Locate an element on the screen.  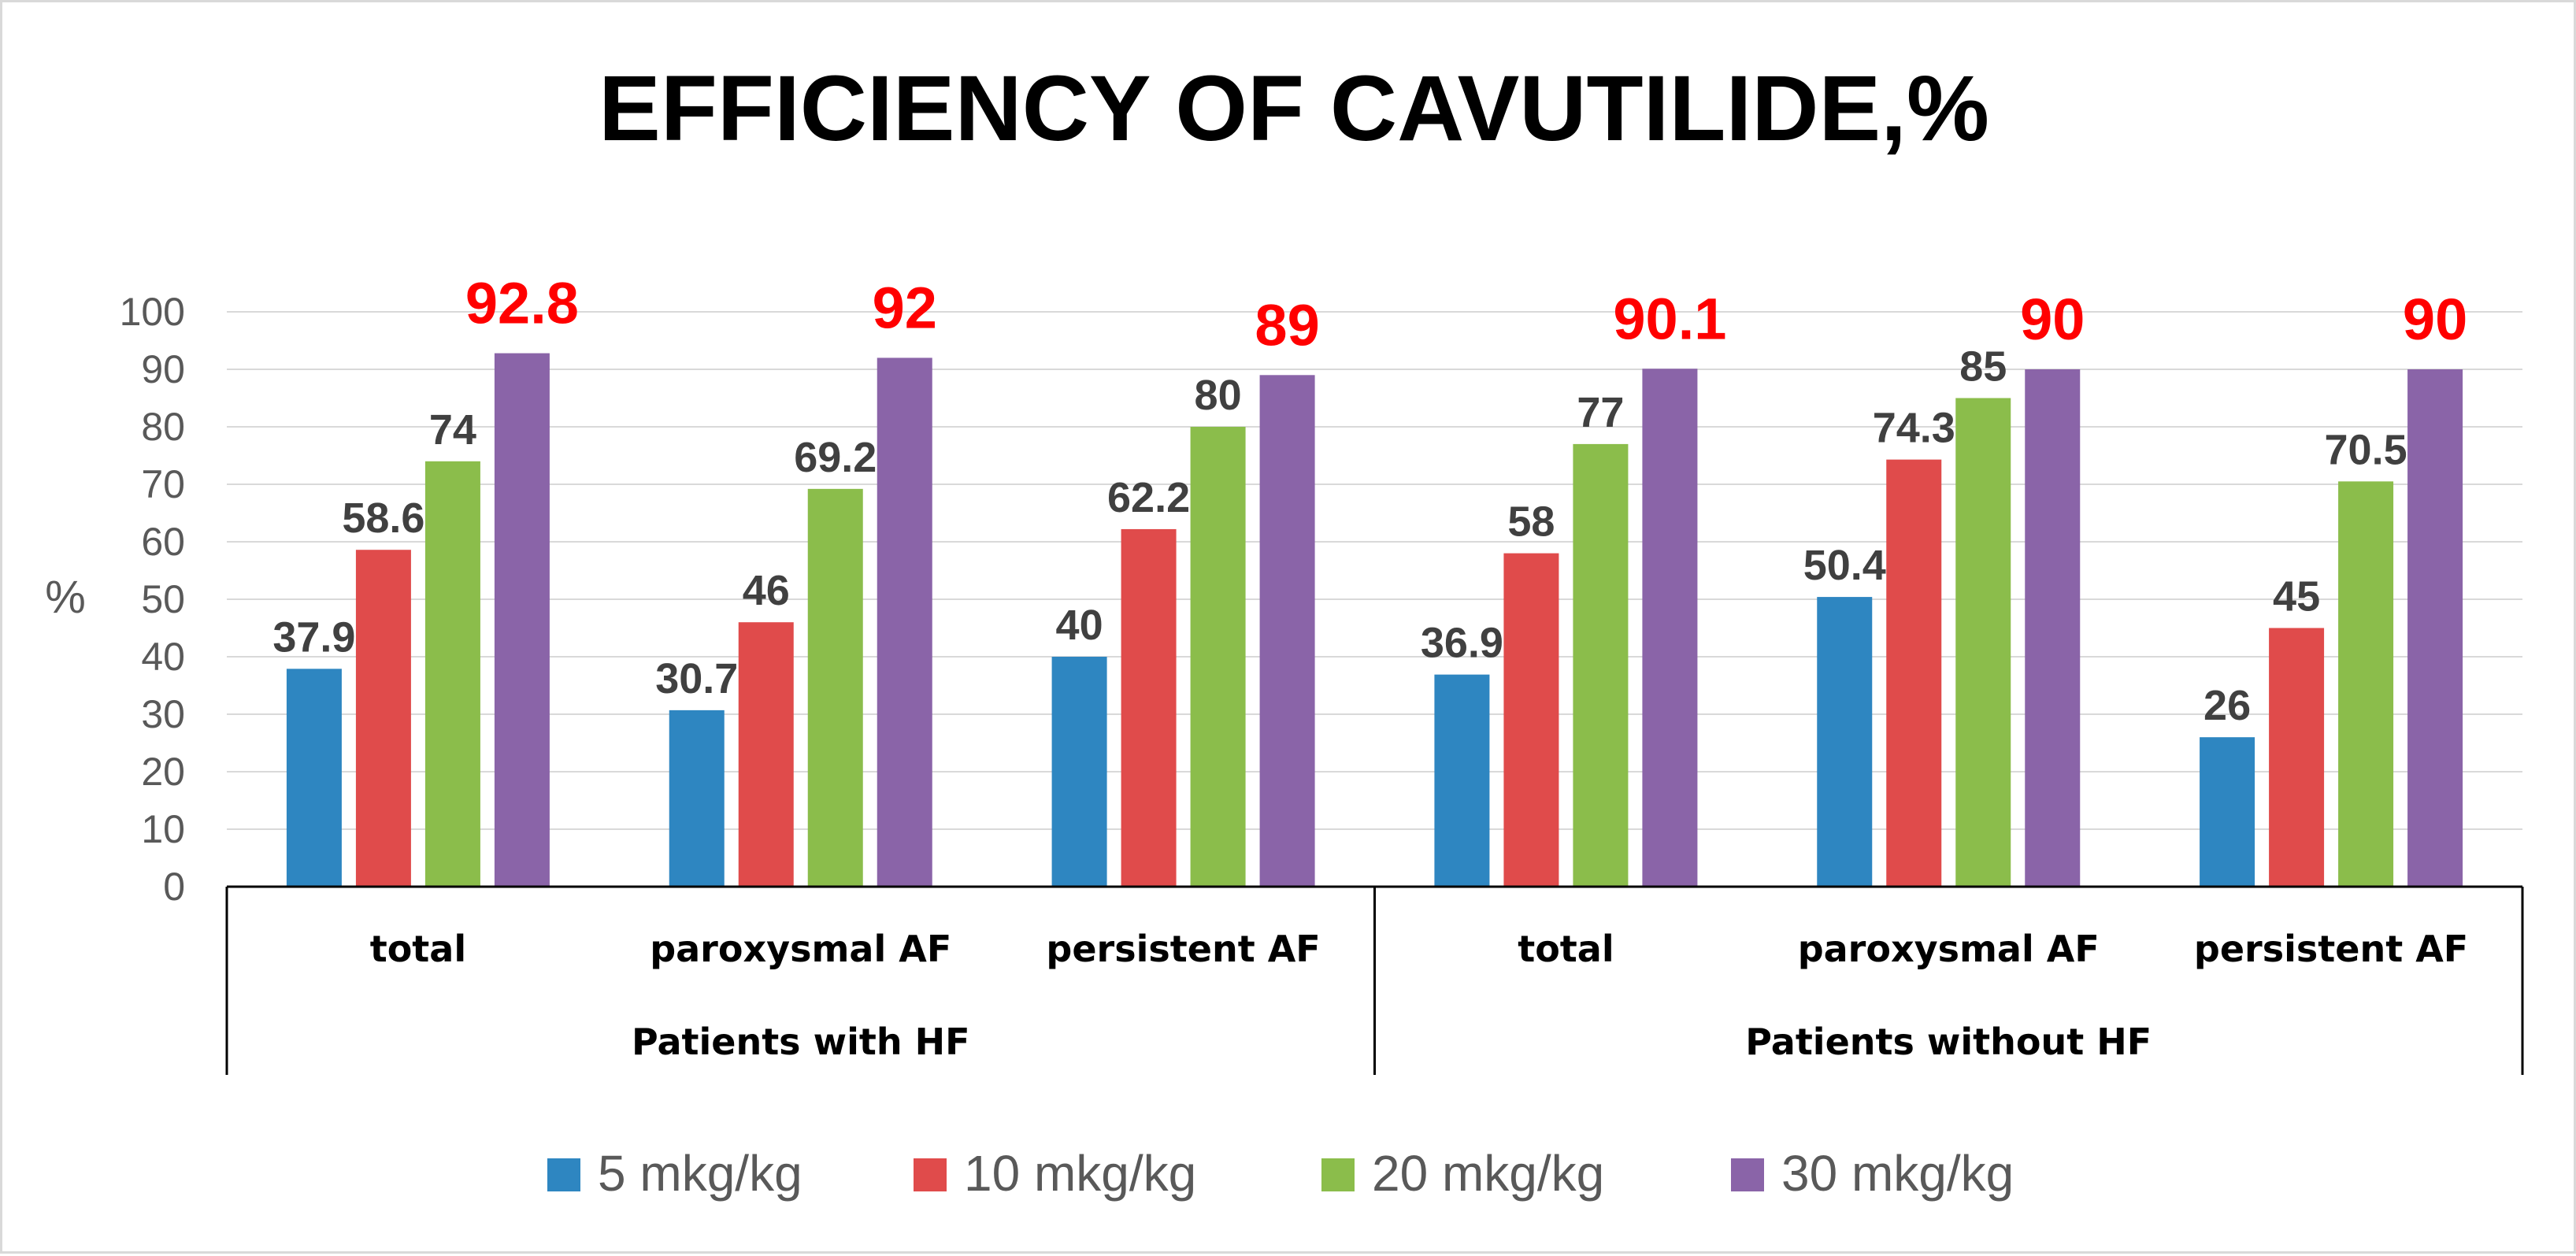
data-label: 77 is located at coordinates (1600, 412).